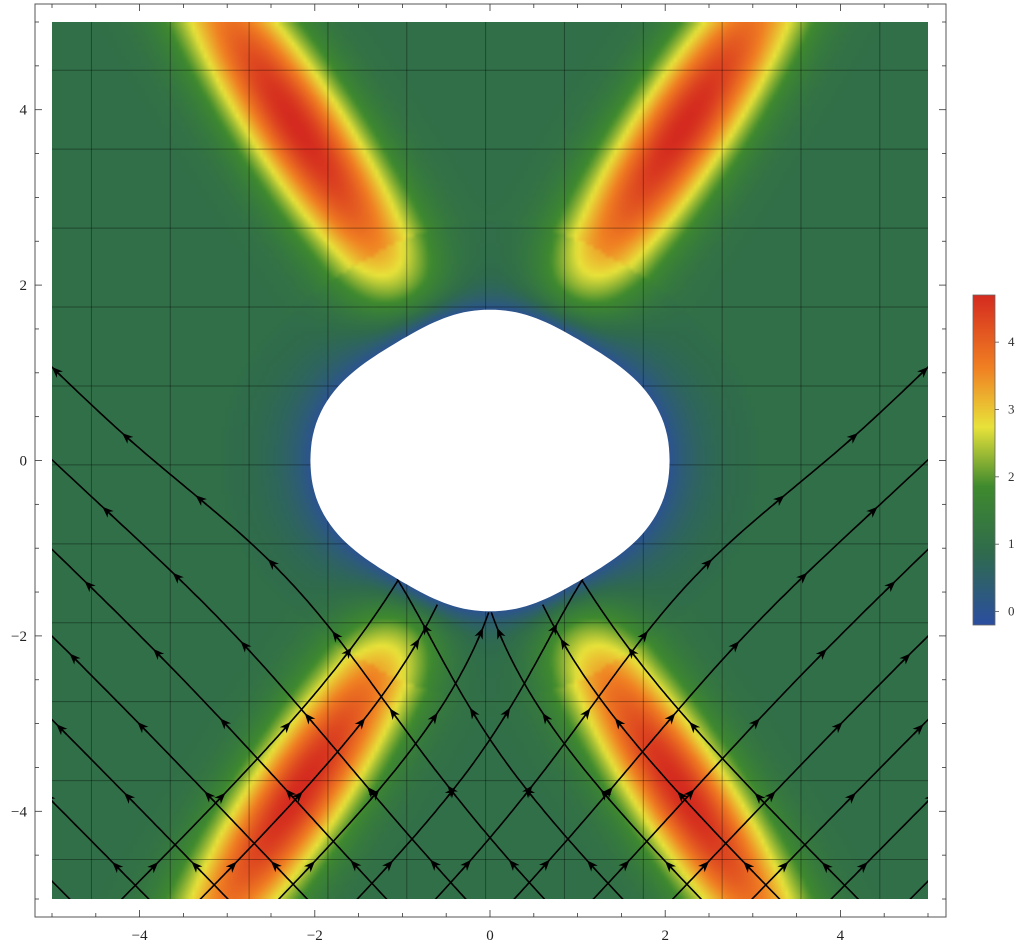 This screenshot has height=947, width=1030. What do you see at coordinates (140, 936) in the screenshot?
I see `x-tick-label: −4` at bounding box center [140, 936].